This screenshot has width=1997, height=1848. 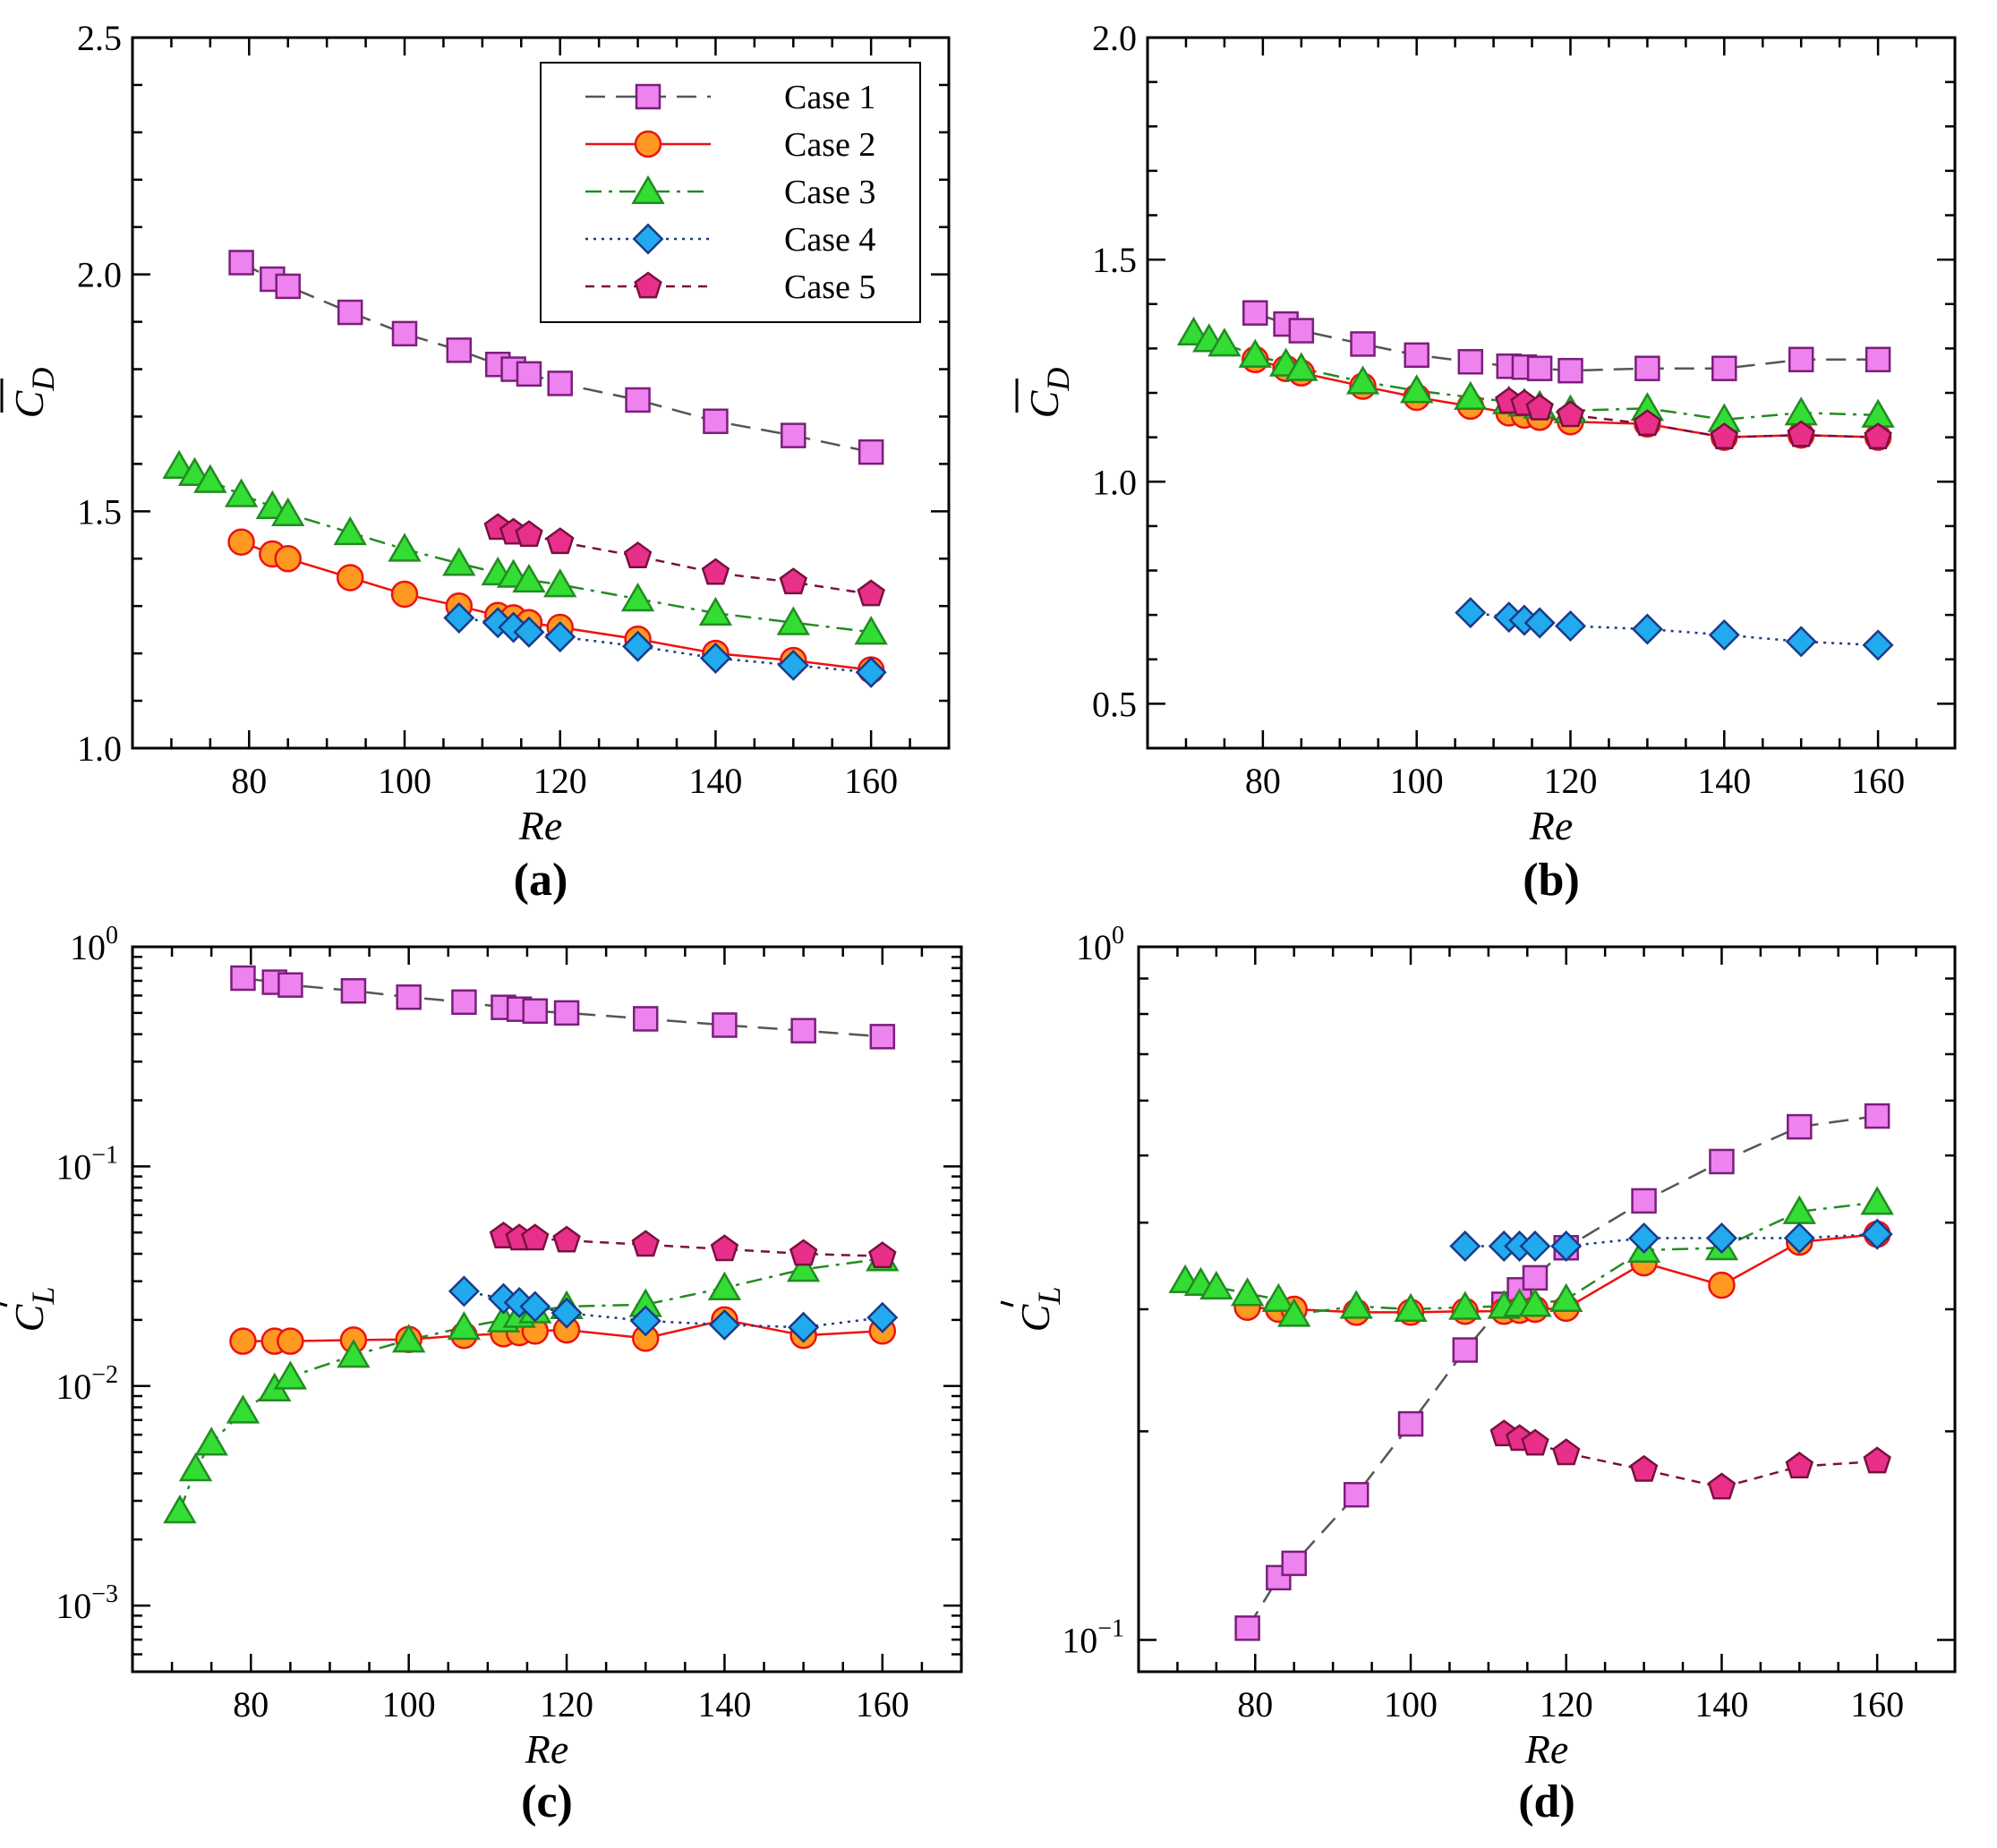 I want to click on legend-box, so click(x=731, y=192).